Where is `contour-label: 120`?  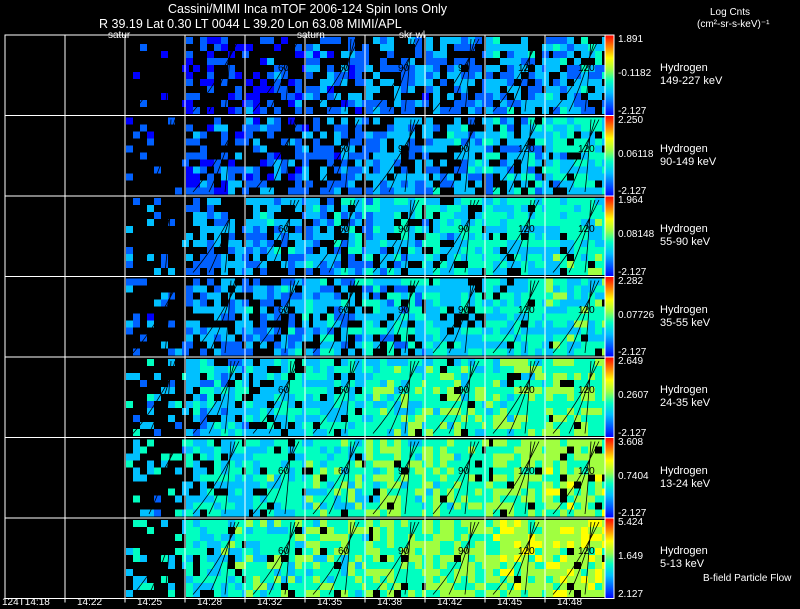
contour-label: 120 is located at coordinates (526, 310).